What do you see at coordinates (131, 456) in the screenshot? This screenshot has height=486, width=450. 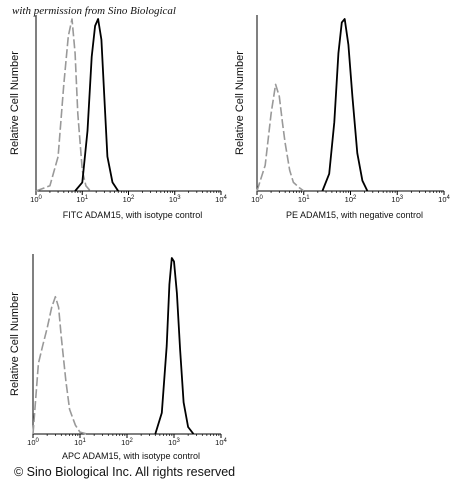 I see `x-axis-label: APC ADAM15, with isotype control` at bounding box center [131, 456].